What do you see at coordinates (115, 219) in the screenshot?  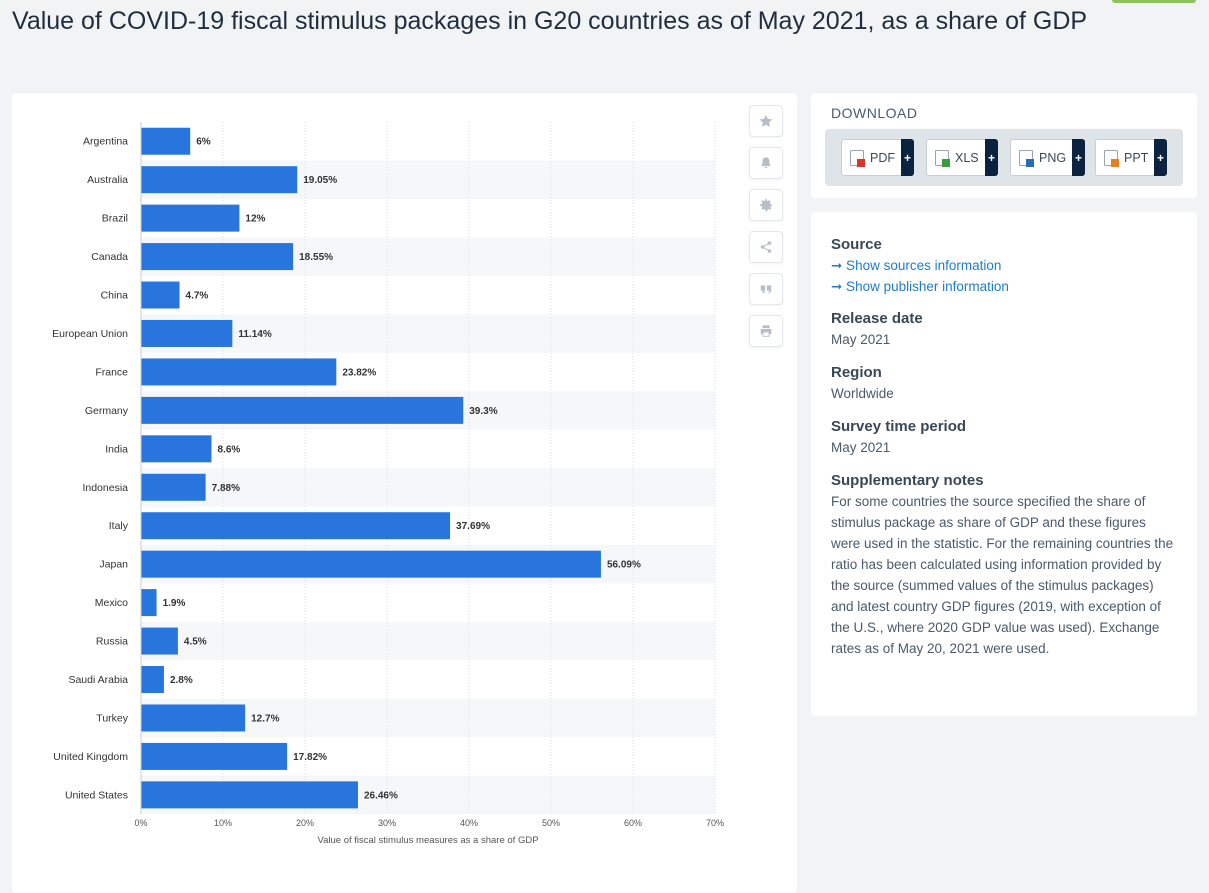 I see `category-label: Brazil` at bounding box center [115, 219].